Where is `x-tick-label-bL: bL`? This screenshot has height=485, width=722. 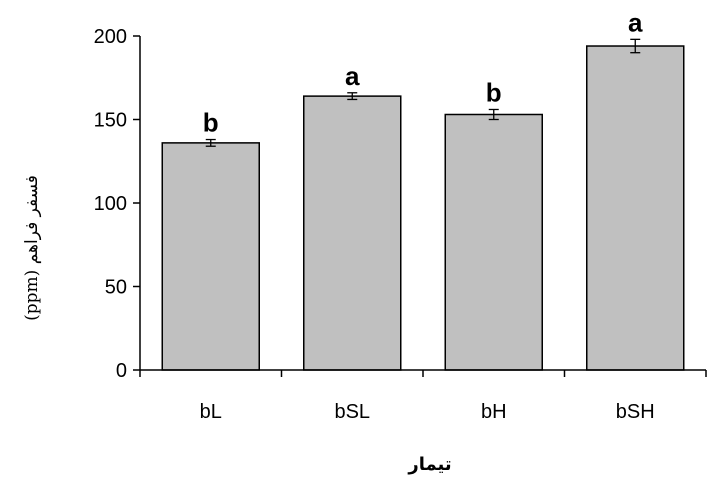
x-tick-label-bL: bL is located at coordinates (211, 412).